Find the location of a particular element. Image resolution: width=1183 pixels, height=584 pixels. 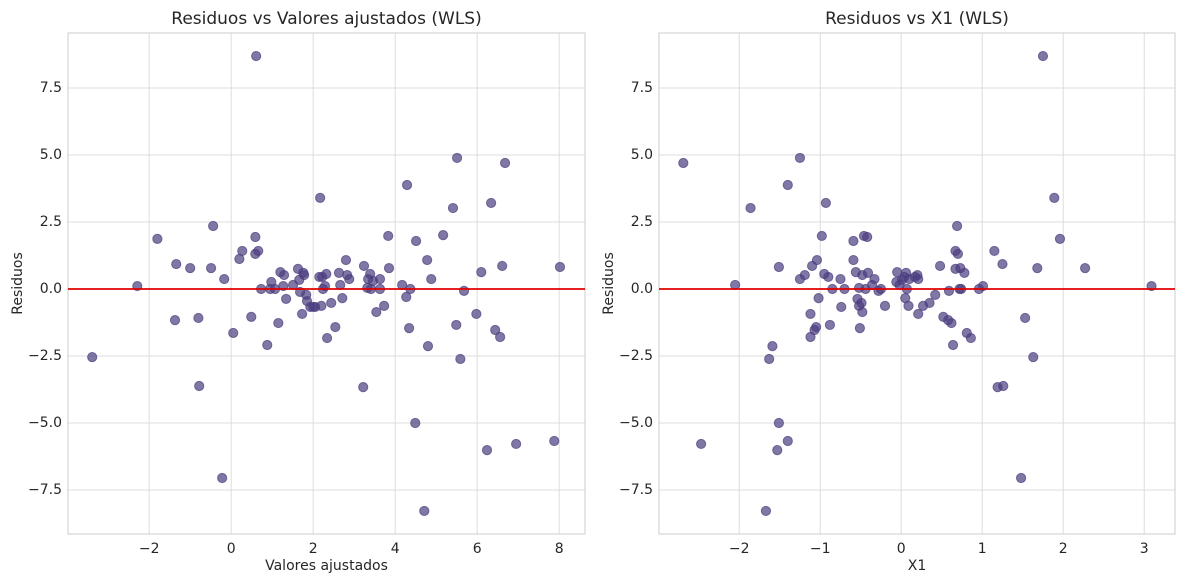

y-tick-label: 5.0 is located at coordinates (51, 155).